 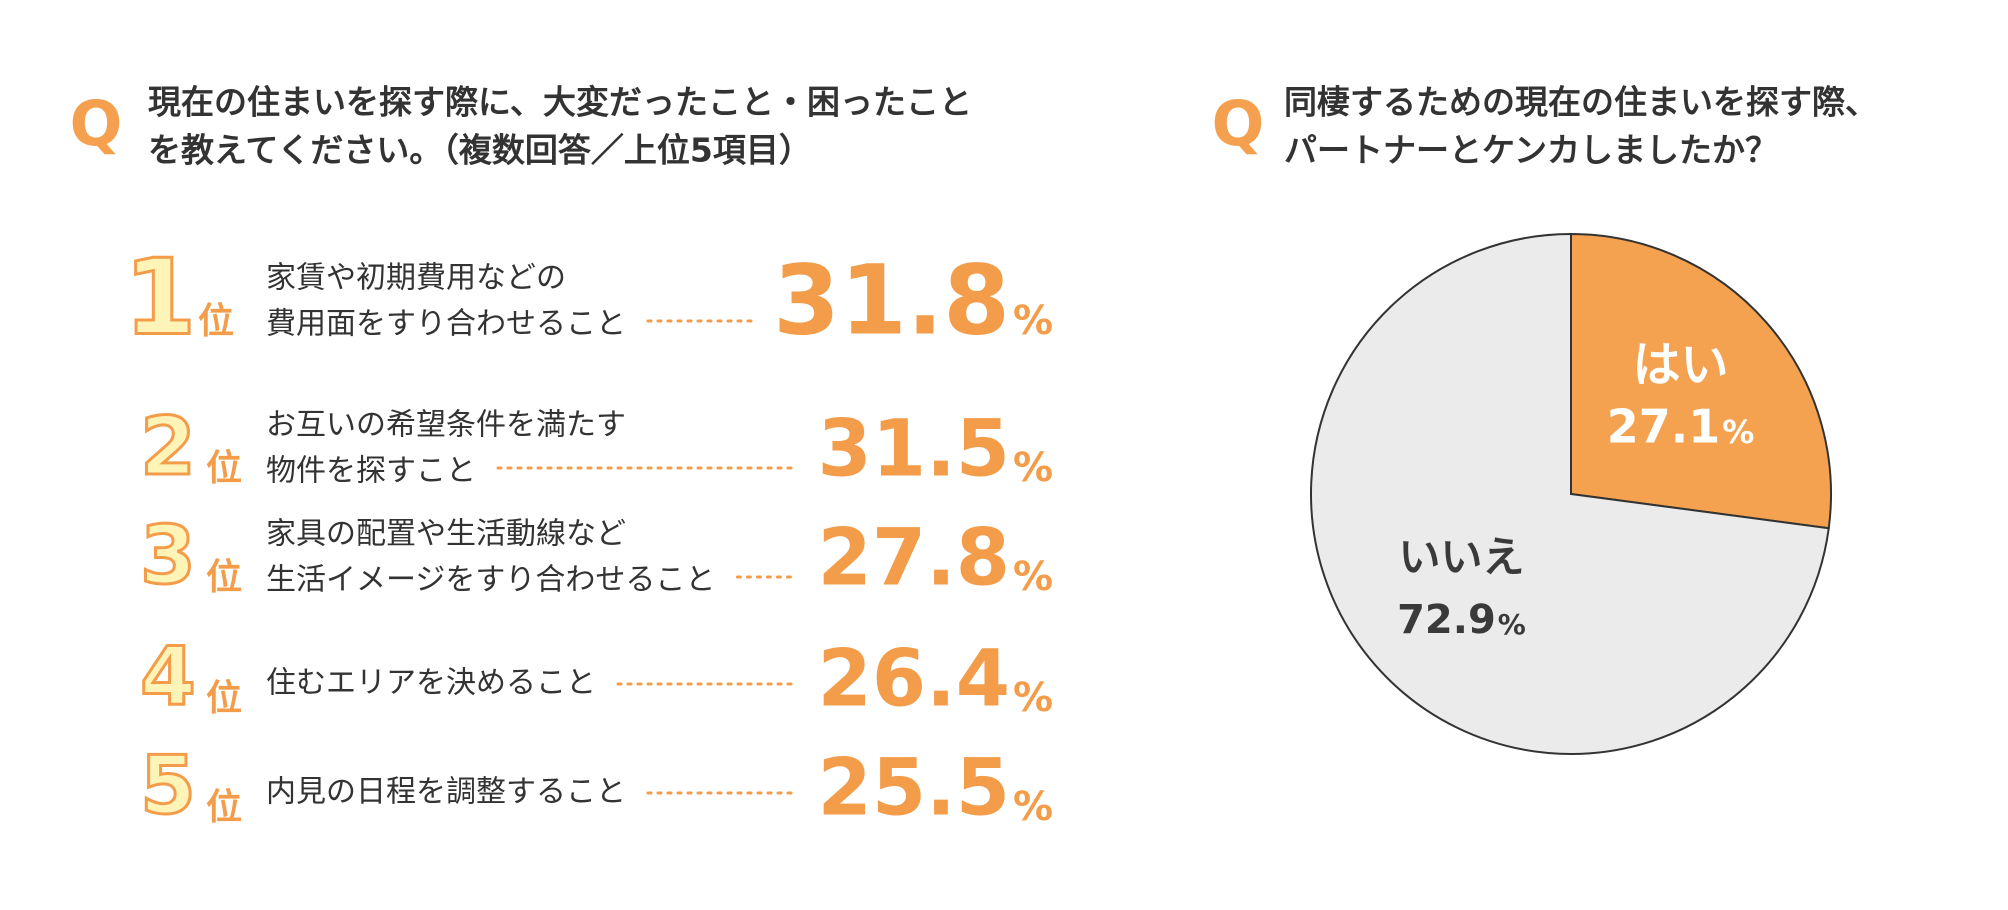 I want to click on value-label: 26.4, so click(x=914, y=679).